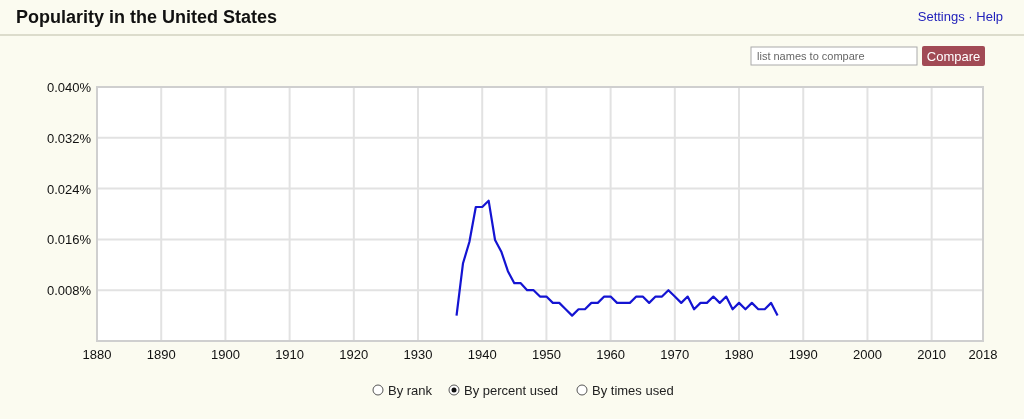 The height and width of the screenshot is (419, 1024). I want to click on line-series, so click(617, 258).